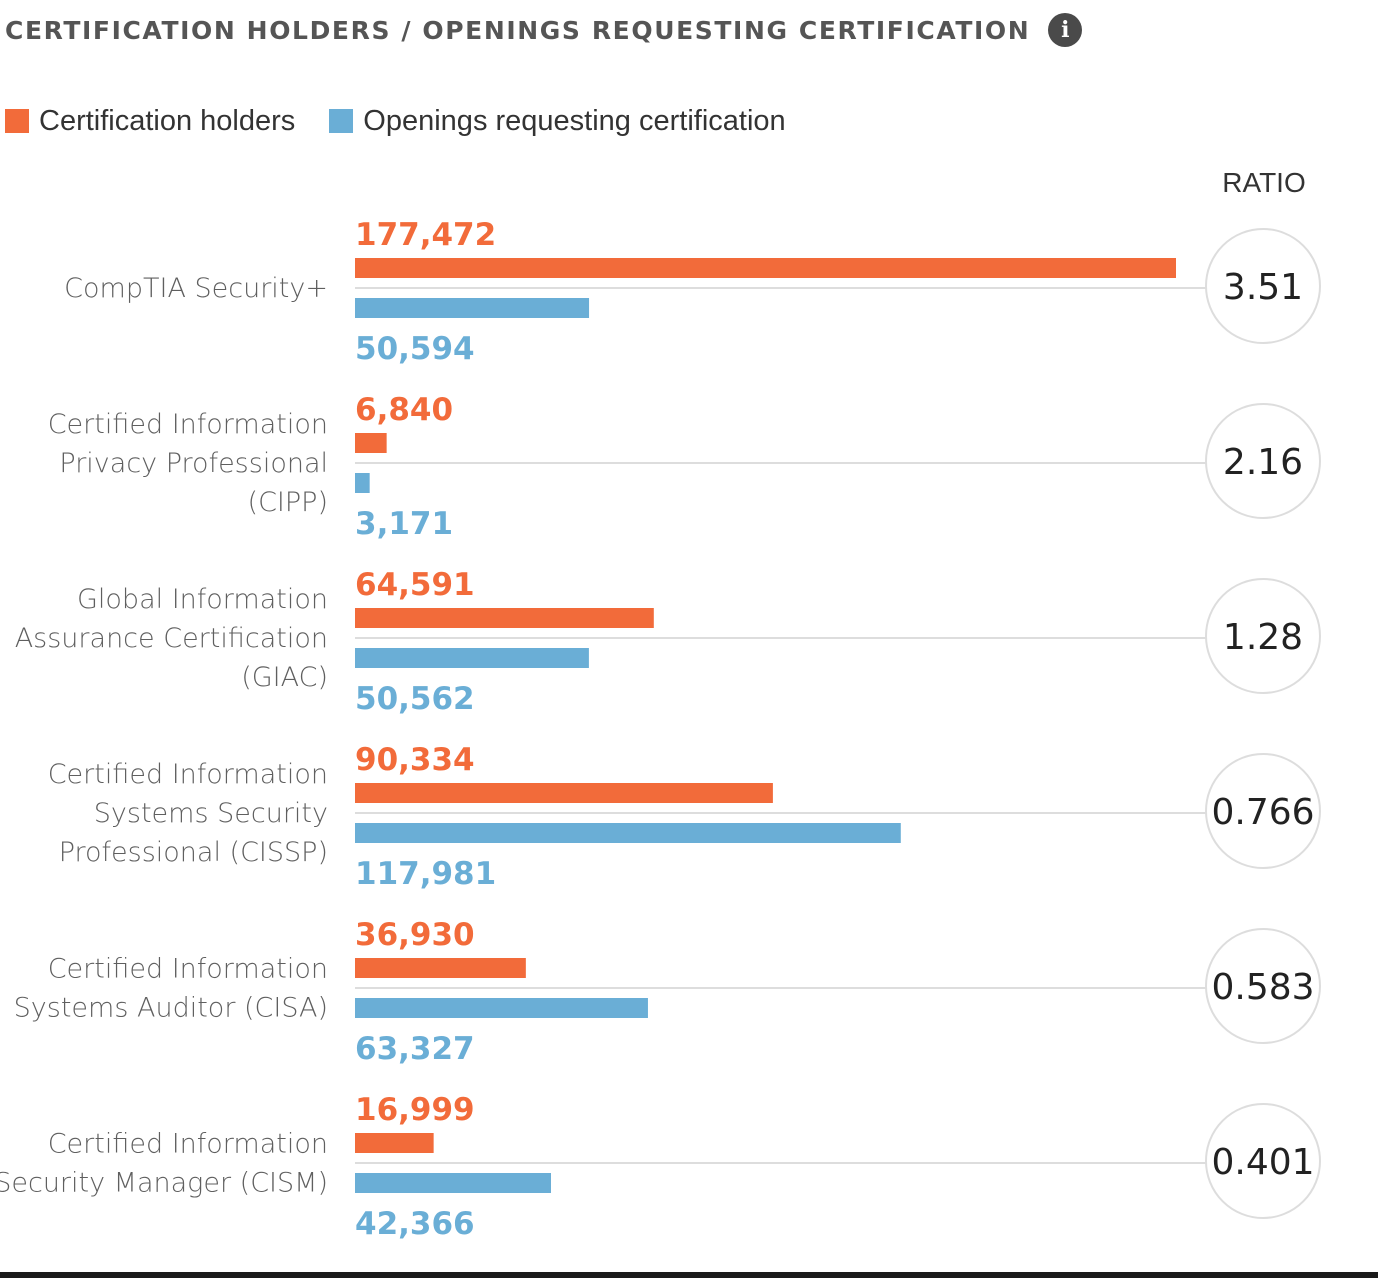 The height and width of the screenshot is (1278, 1378). What do you see at coordinates (171, 1008) in the screenshot?
I see `category-label: Systems Auditor (CISA)` at bounding box center [171, 1008].